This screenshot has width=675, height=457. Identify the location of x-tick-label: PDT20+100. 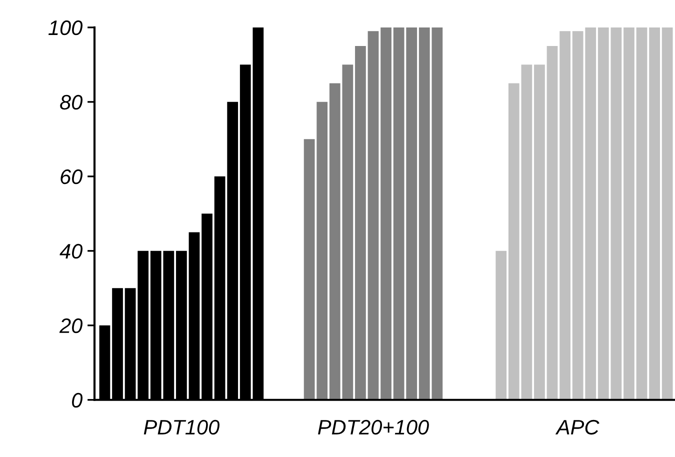
(373, 427).